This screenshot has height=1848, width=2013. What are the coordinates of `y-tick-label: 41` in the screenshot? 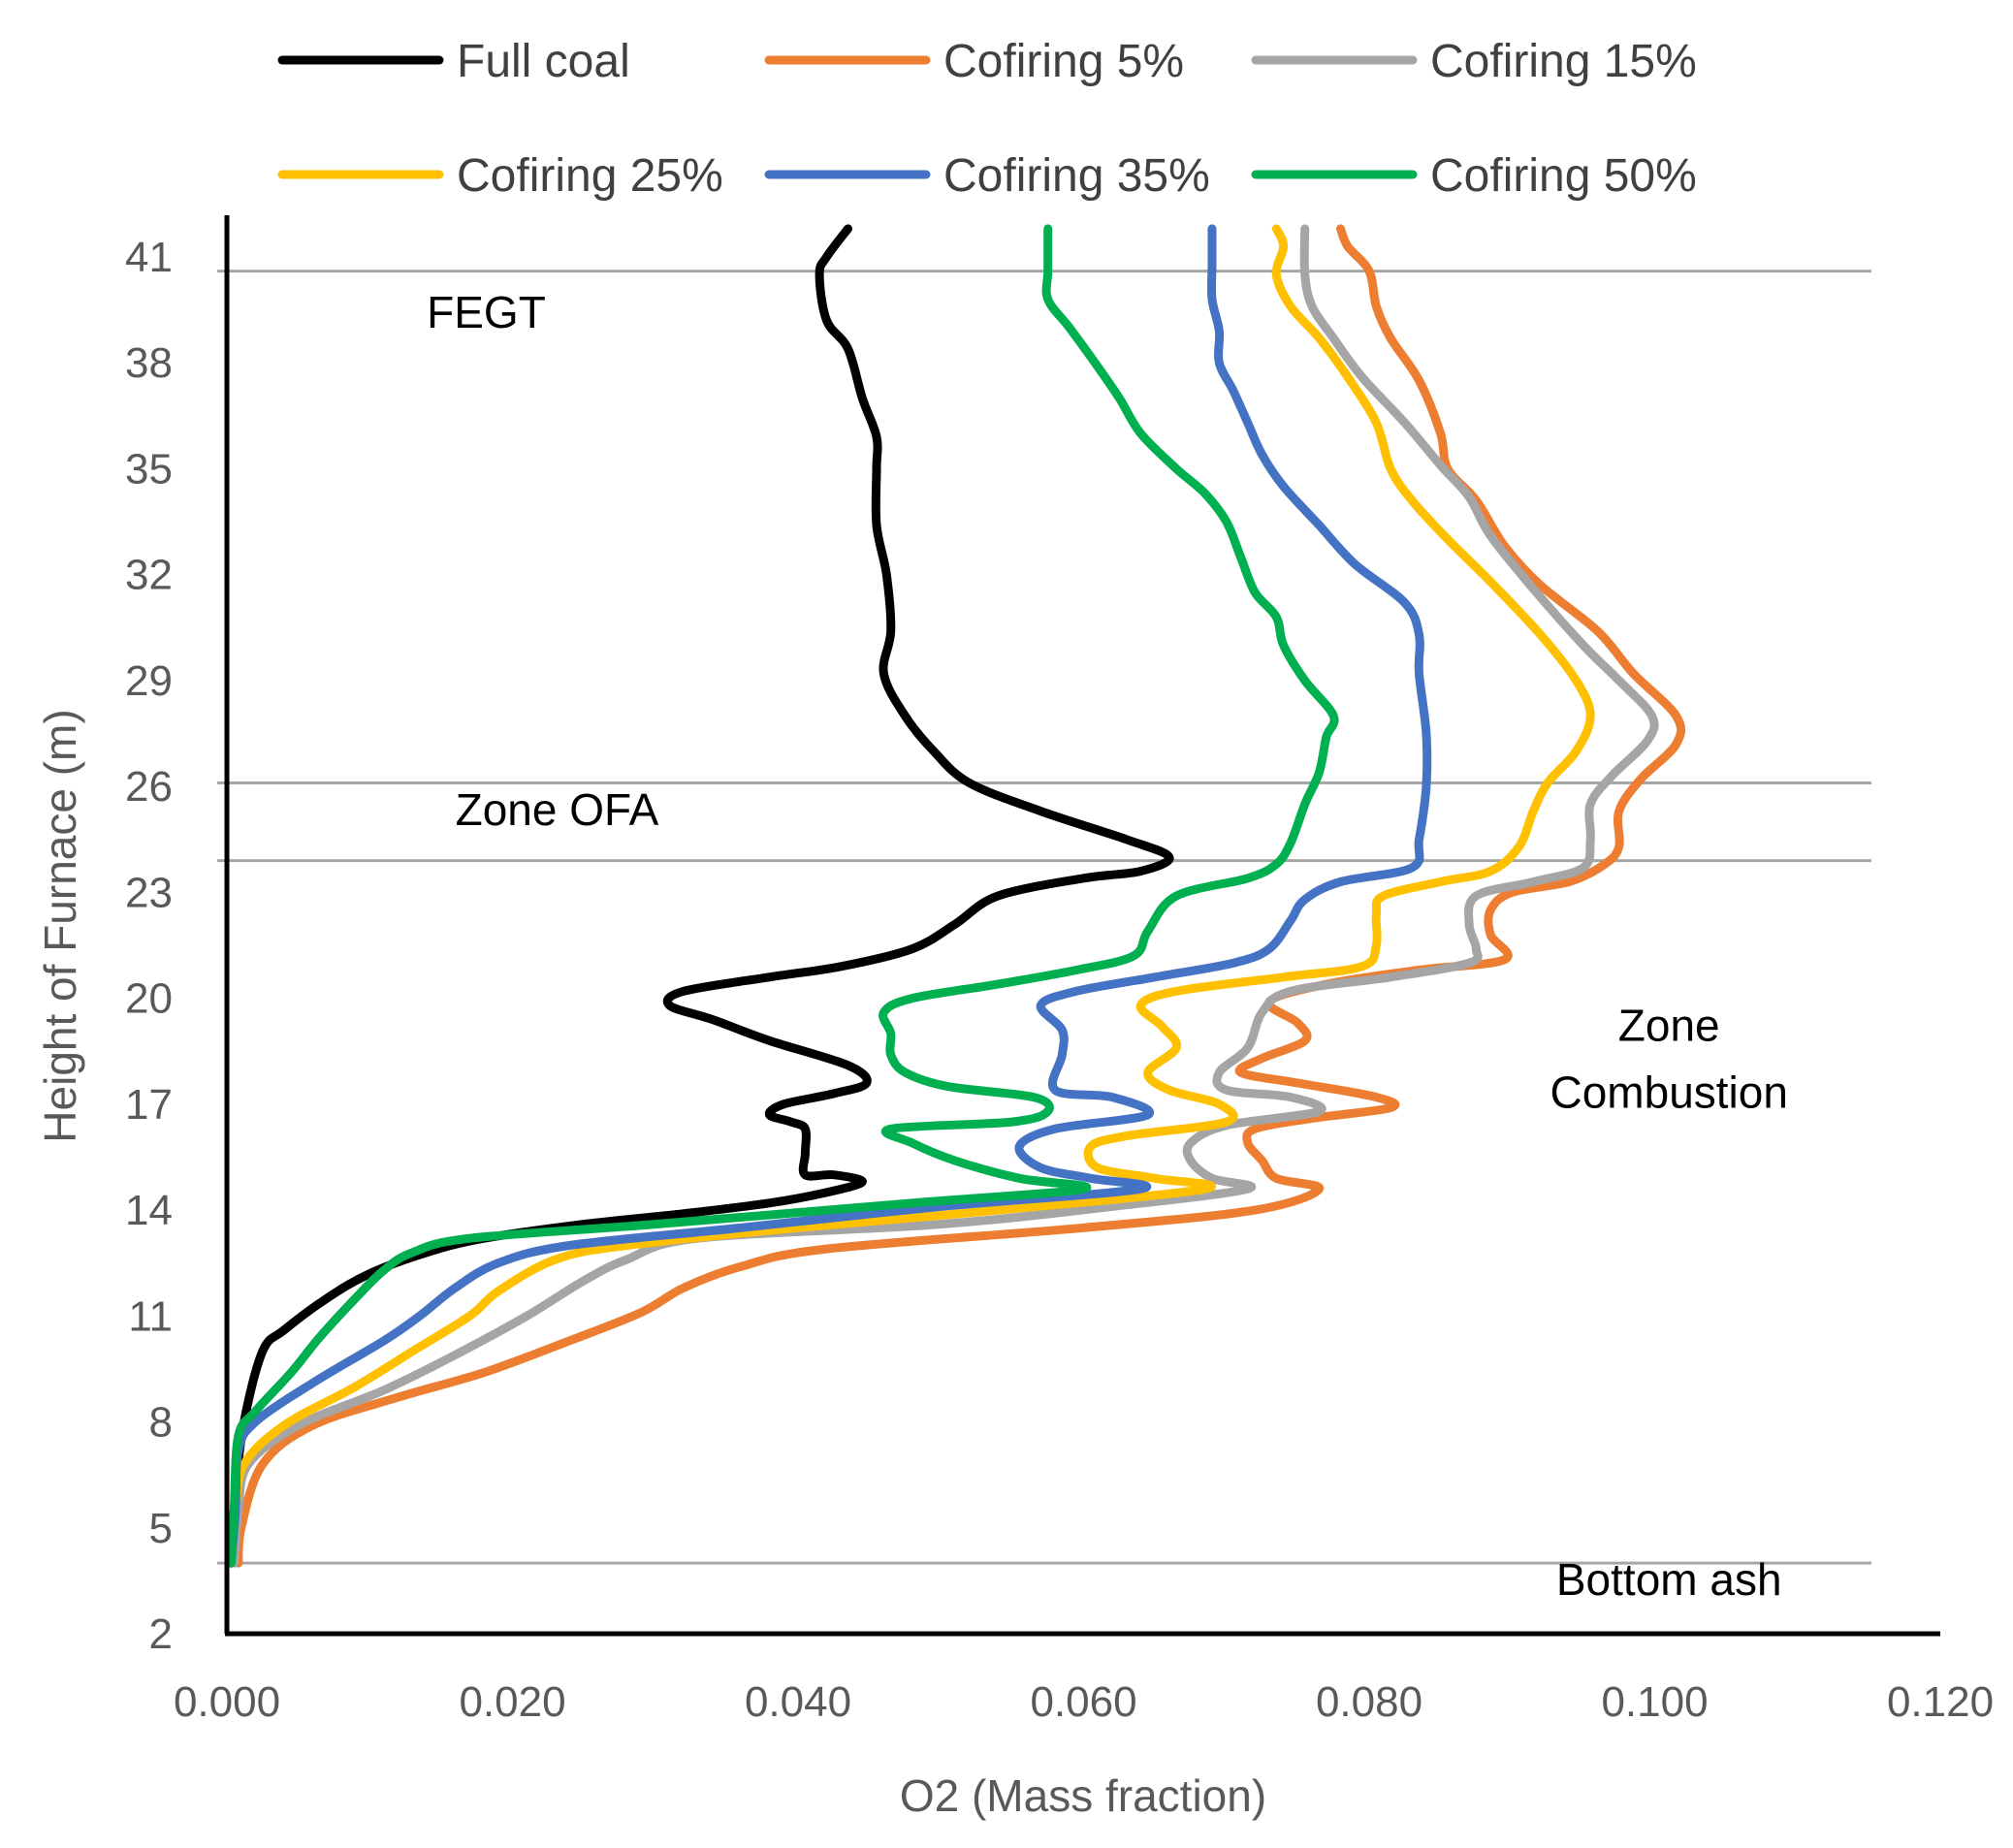 It's located at (149, 257).